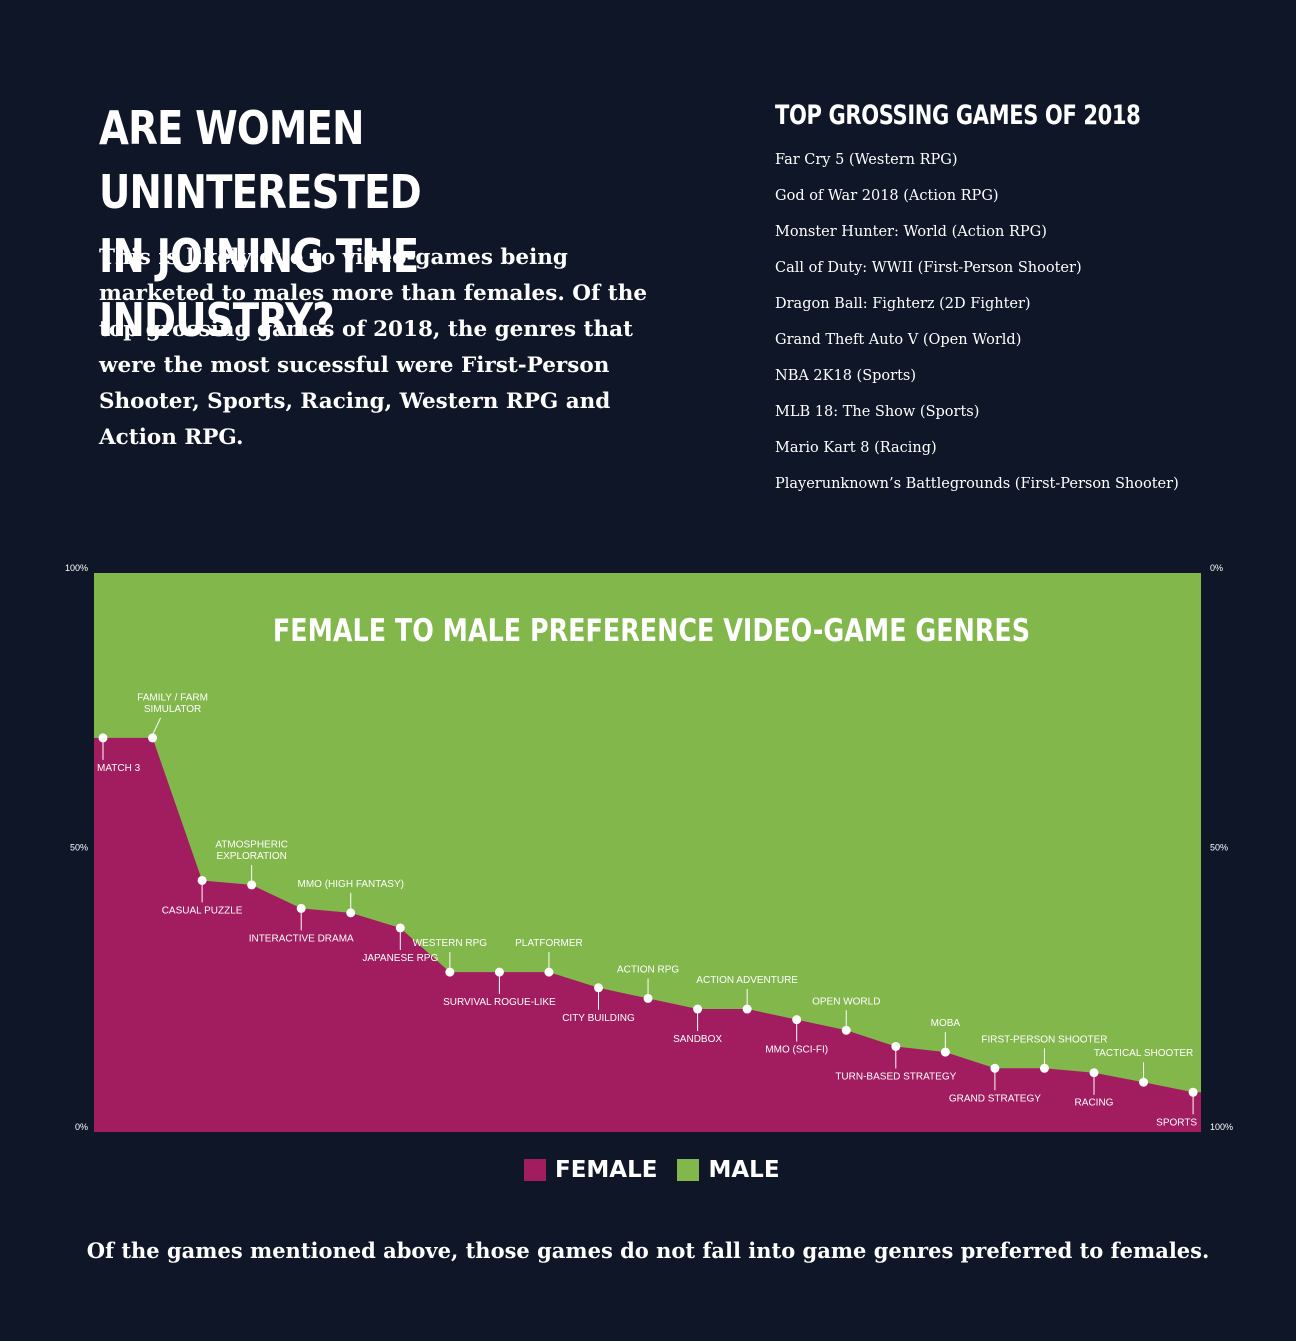 The width and height of the screenshot is (1296, 1341). What do you see at coordinates (747, 980) in the screenshot?
I see `point-label: ACTION ADVENTURE` at bounding box center [747, 980].